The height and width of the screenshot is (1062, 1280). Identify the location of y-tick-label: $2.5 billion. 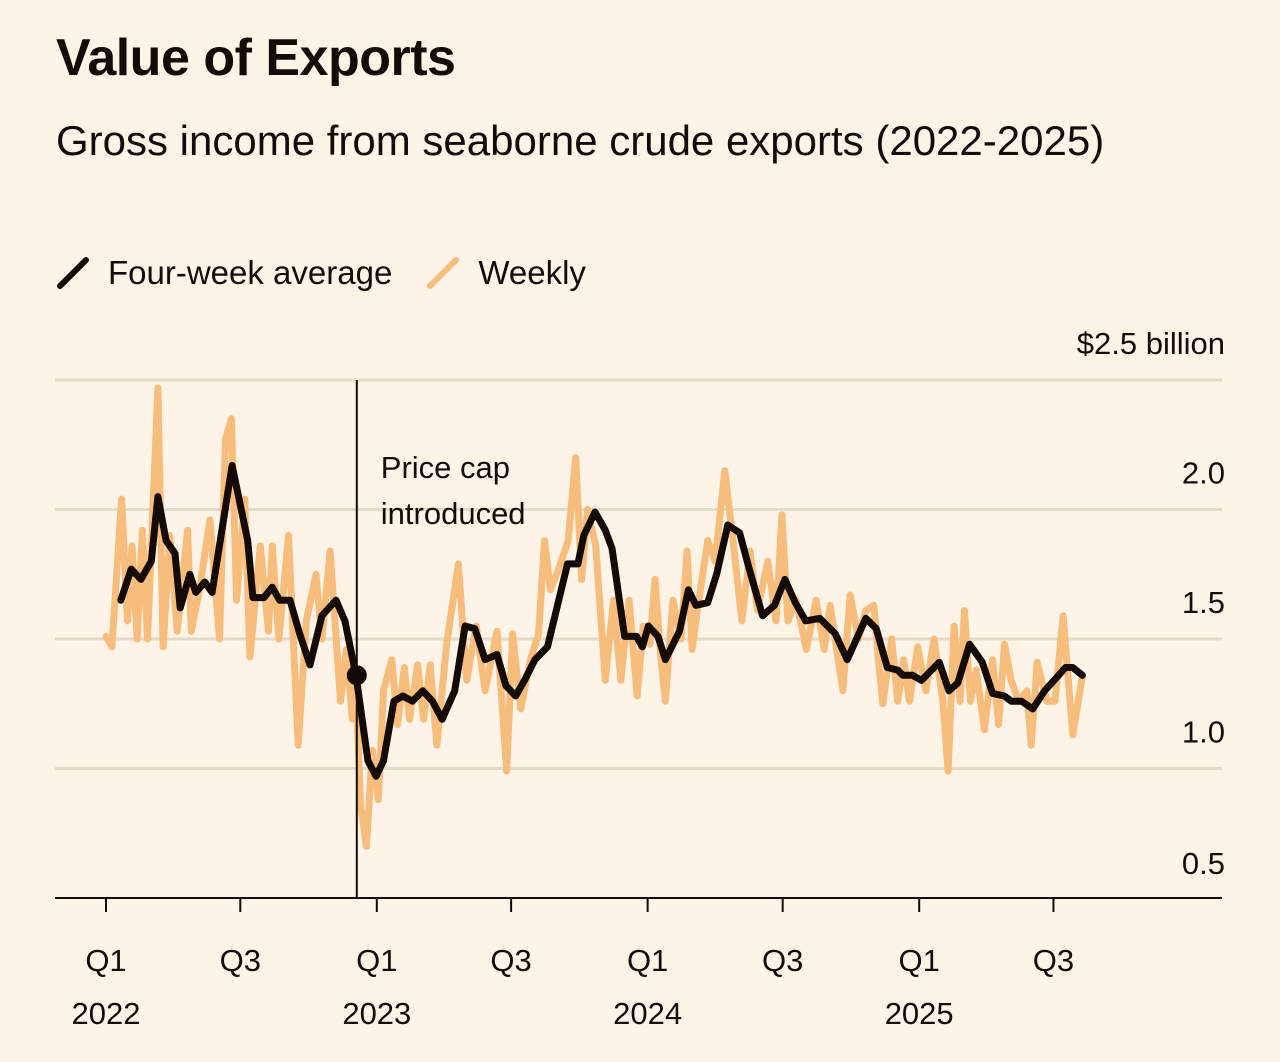
(1151, 343).